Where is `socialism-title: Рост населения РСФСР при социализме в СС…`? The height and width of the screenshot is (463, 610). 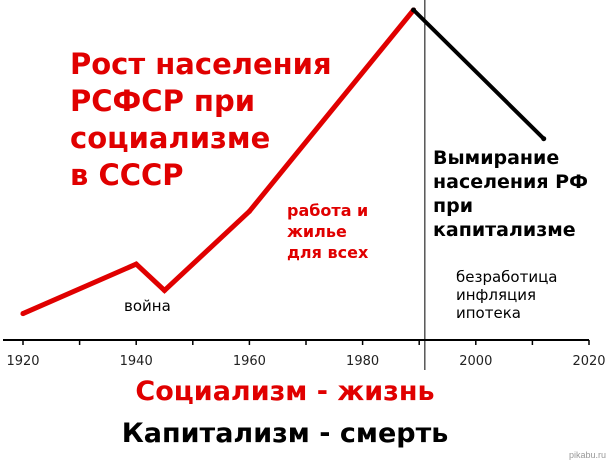
socialism-title: Рост населения РСФСР при социализме в СС… is located at coordinates (201, 120).